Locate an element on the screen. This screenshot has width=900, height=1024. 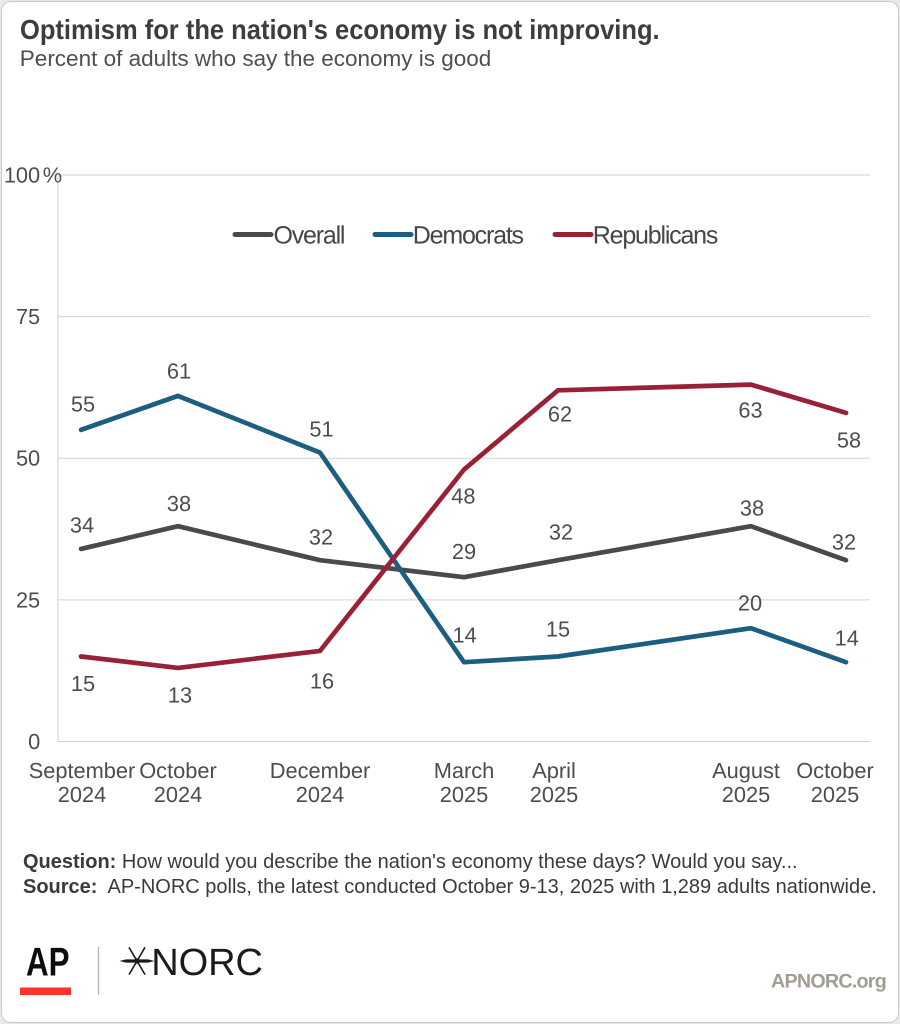
svg-text: NORC is located at coordinates (206, 963).